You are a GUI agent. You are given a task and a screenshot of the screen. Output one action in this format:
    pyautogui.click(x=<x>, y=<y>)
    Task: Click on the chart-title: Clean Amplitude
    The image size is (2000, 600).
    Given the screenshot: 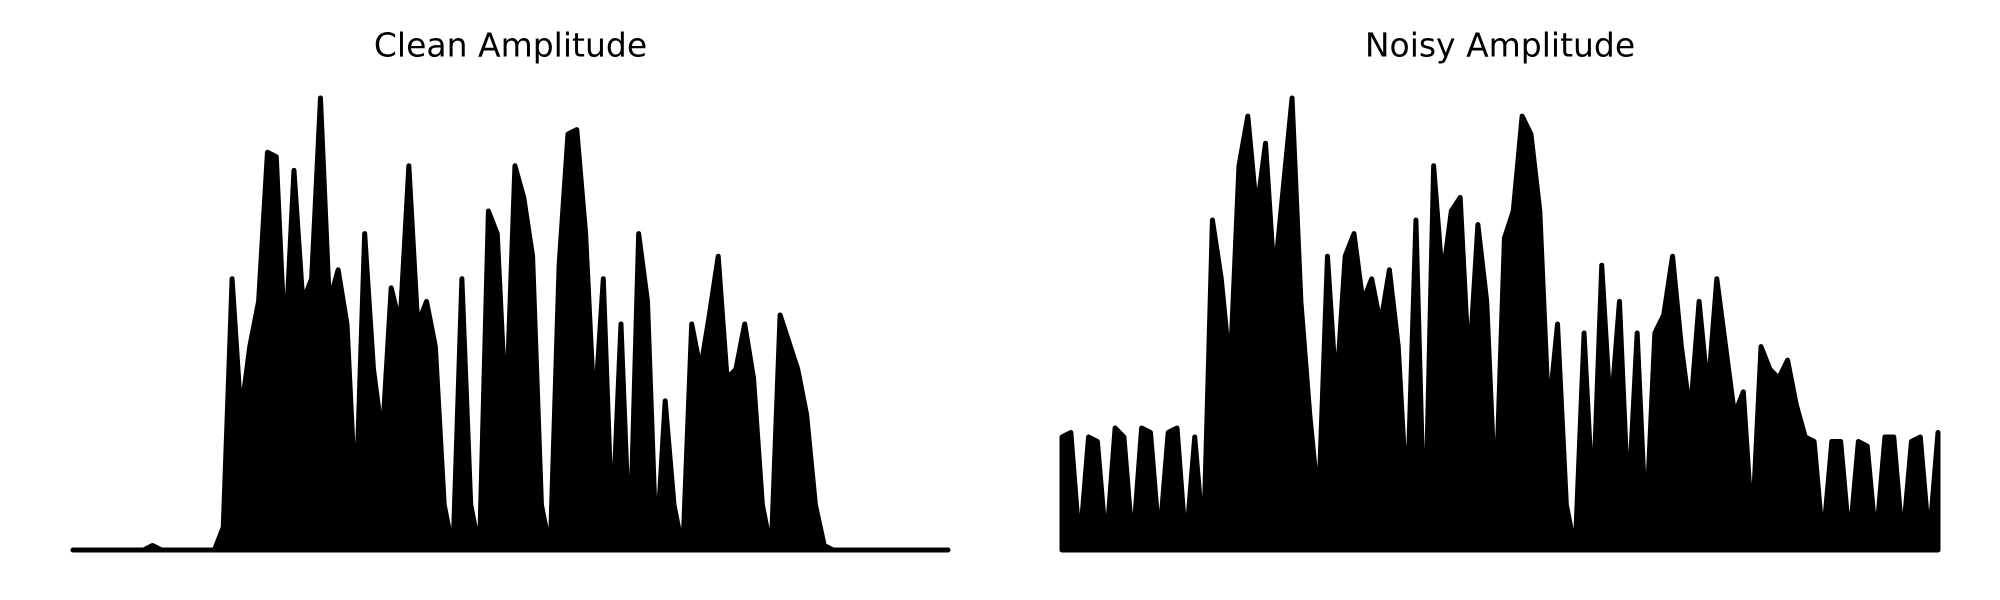 What is the action you would take?
    pyautogui.click(x=510, y=45)
    